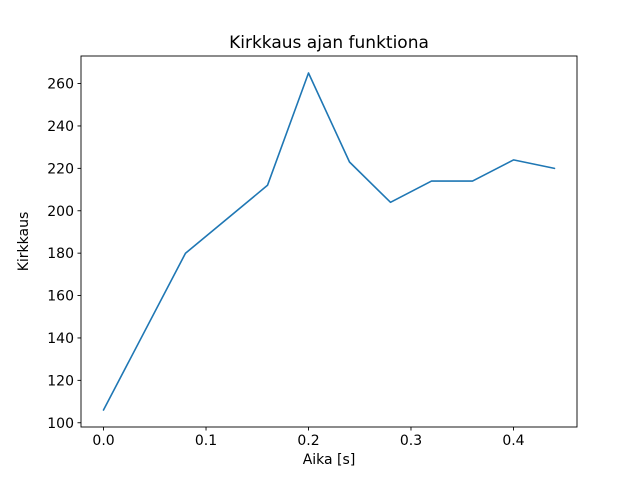 The image size is (640, 480). What do you see at coordinates (60, 297) in the screenshot?
I see `y-tick-label: 160` at bounding box center [60, 297].